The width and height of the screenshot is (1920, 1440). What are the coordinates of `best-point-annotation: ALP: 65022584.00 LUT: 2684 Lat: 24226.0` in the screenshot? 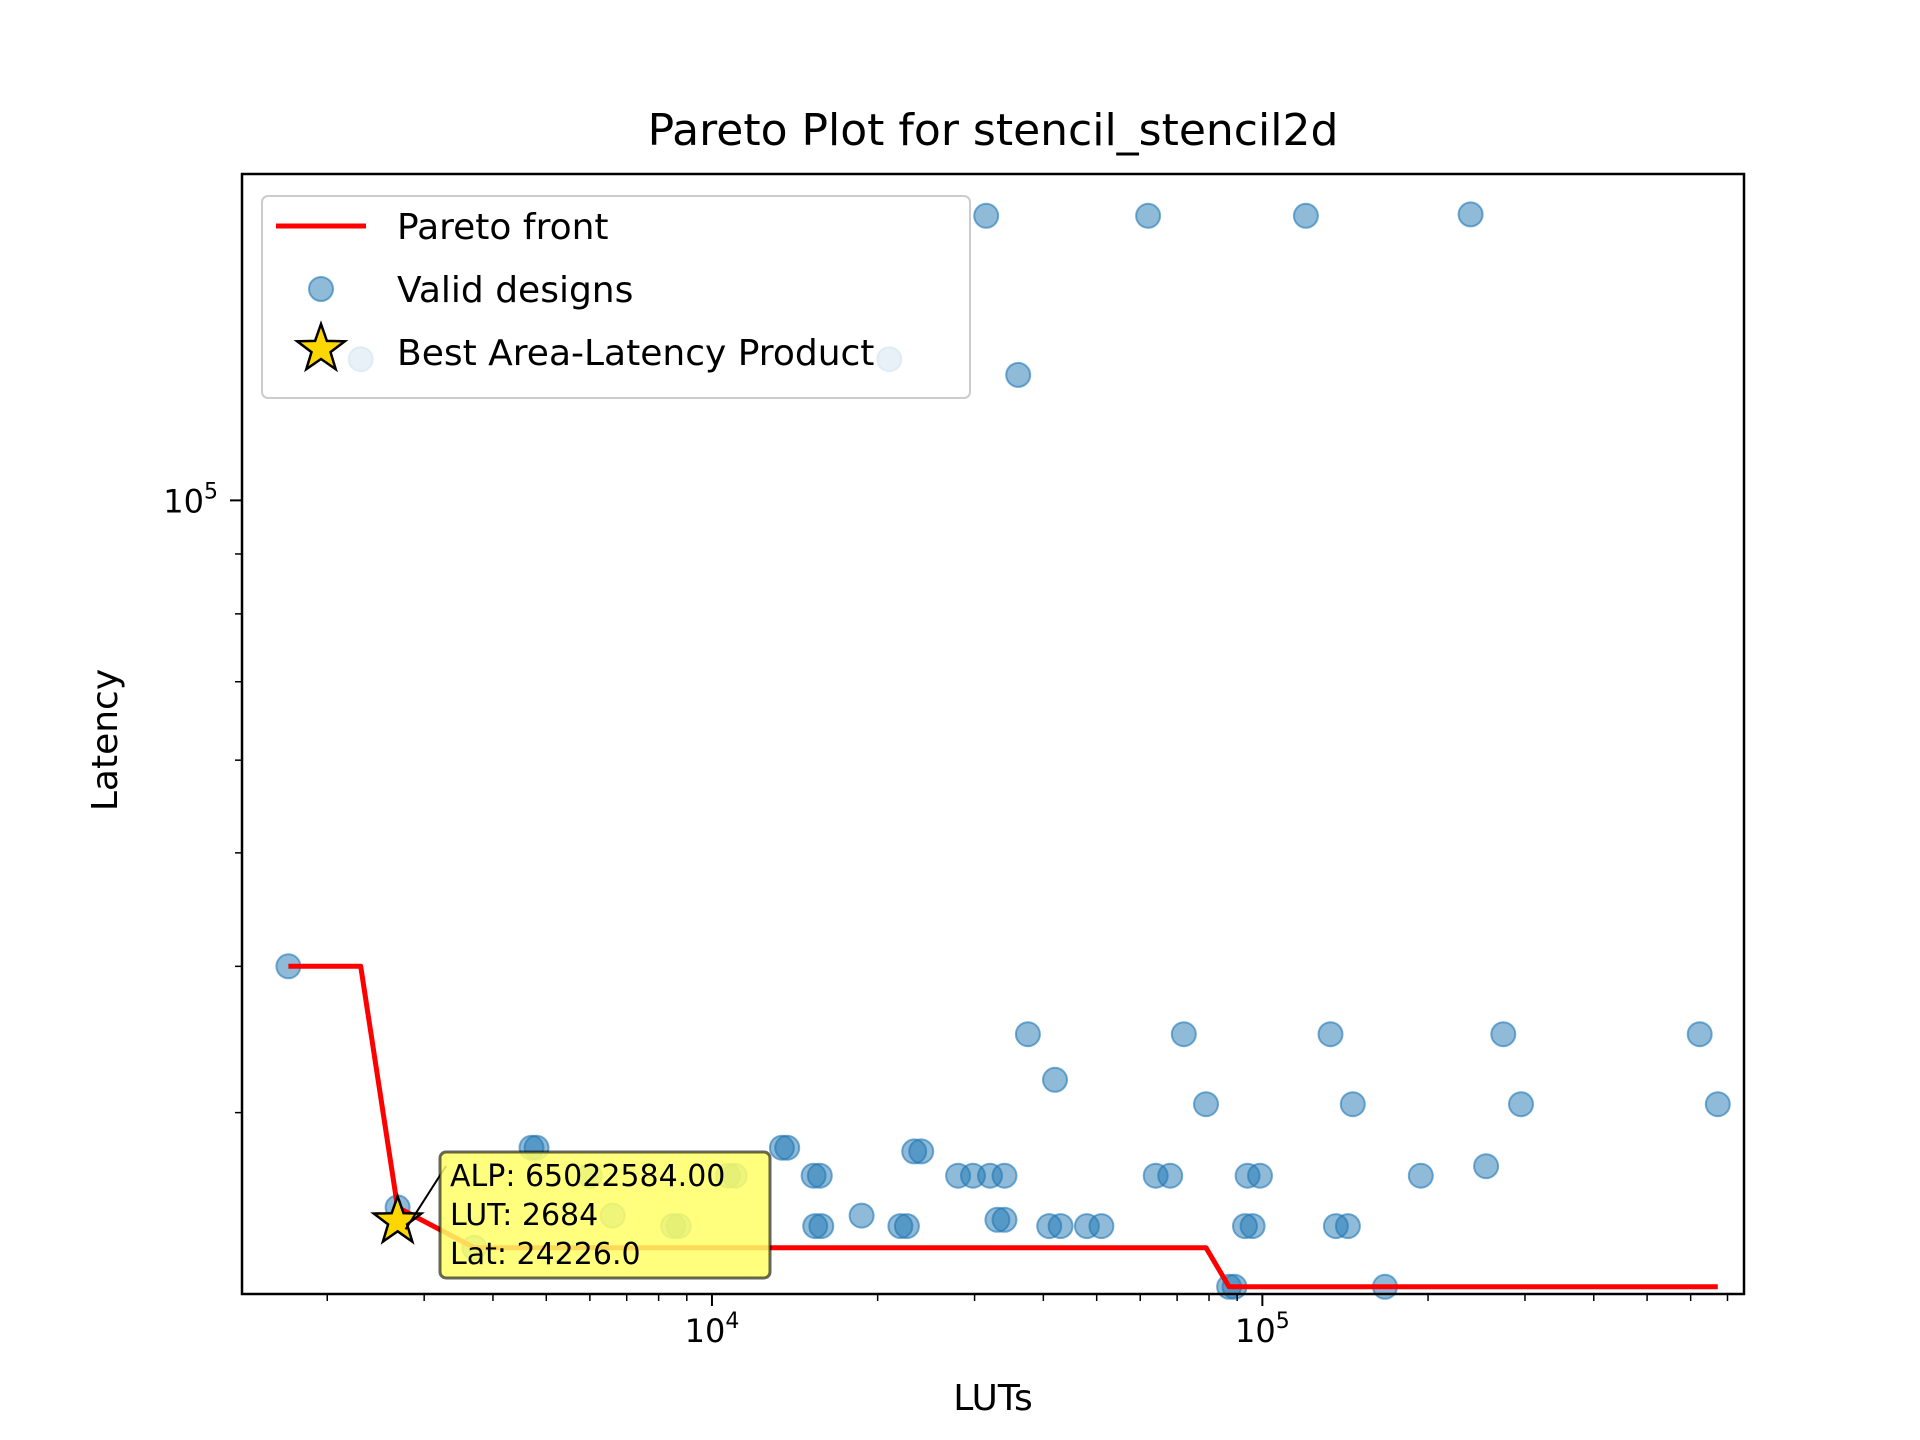 It's located at (588, 1215).